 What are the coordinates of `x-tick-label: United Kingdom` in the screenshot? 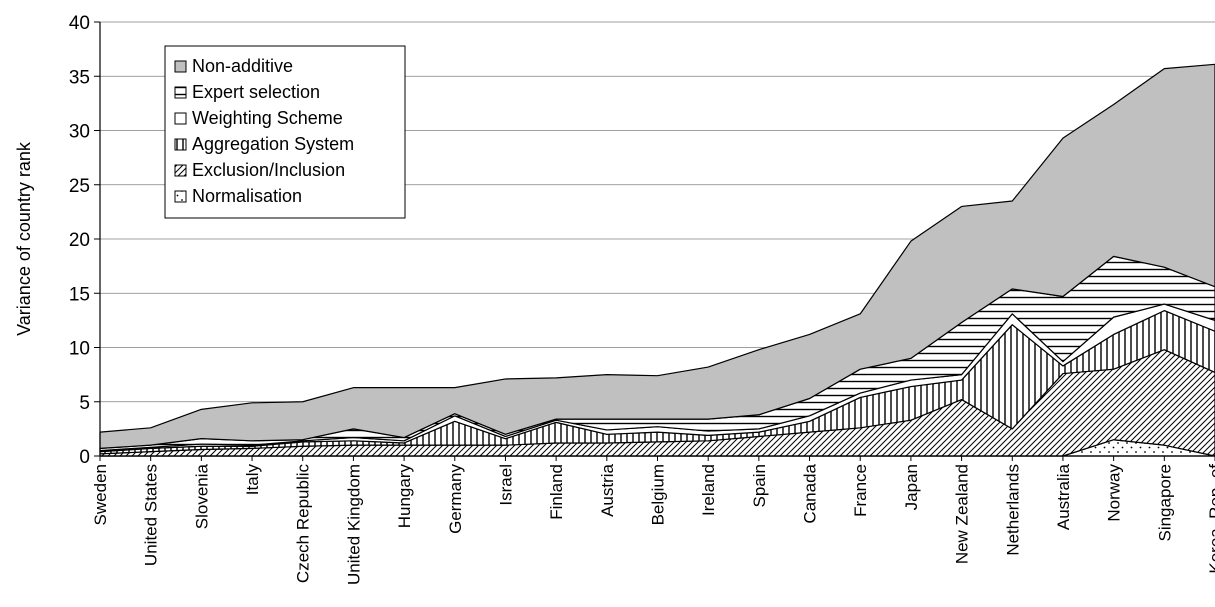 It's located at (353, 524).